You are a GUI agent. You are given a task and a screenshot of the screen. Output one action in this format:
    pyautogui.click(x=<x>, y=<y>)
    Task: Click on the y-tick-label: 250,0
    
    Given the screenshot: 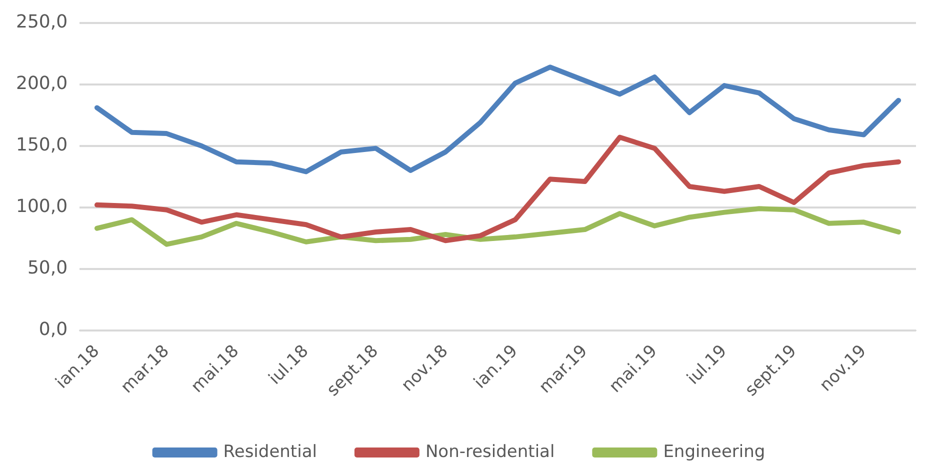 What is the action you would take?
    pyautogui.click(x=42, y=21)
    